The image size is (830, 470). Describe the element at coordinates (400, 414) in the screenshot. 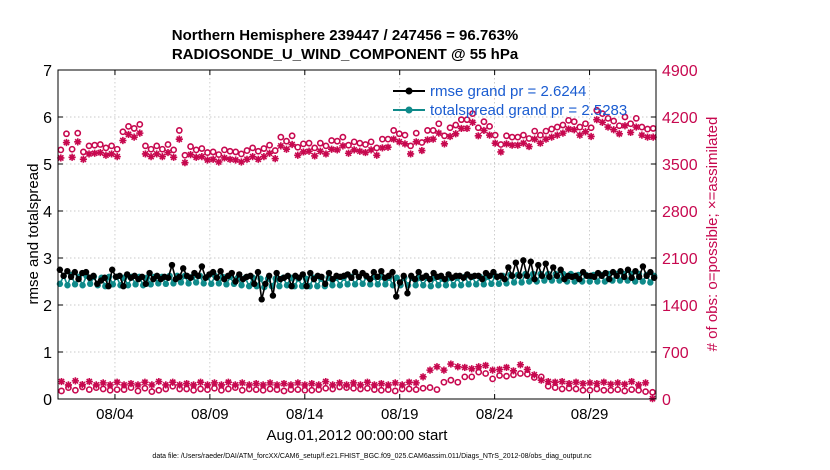

I see `x-tick-label: 08/19` at that location.